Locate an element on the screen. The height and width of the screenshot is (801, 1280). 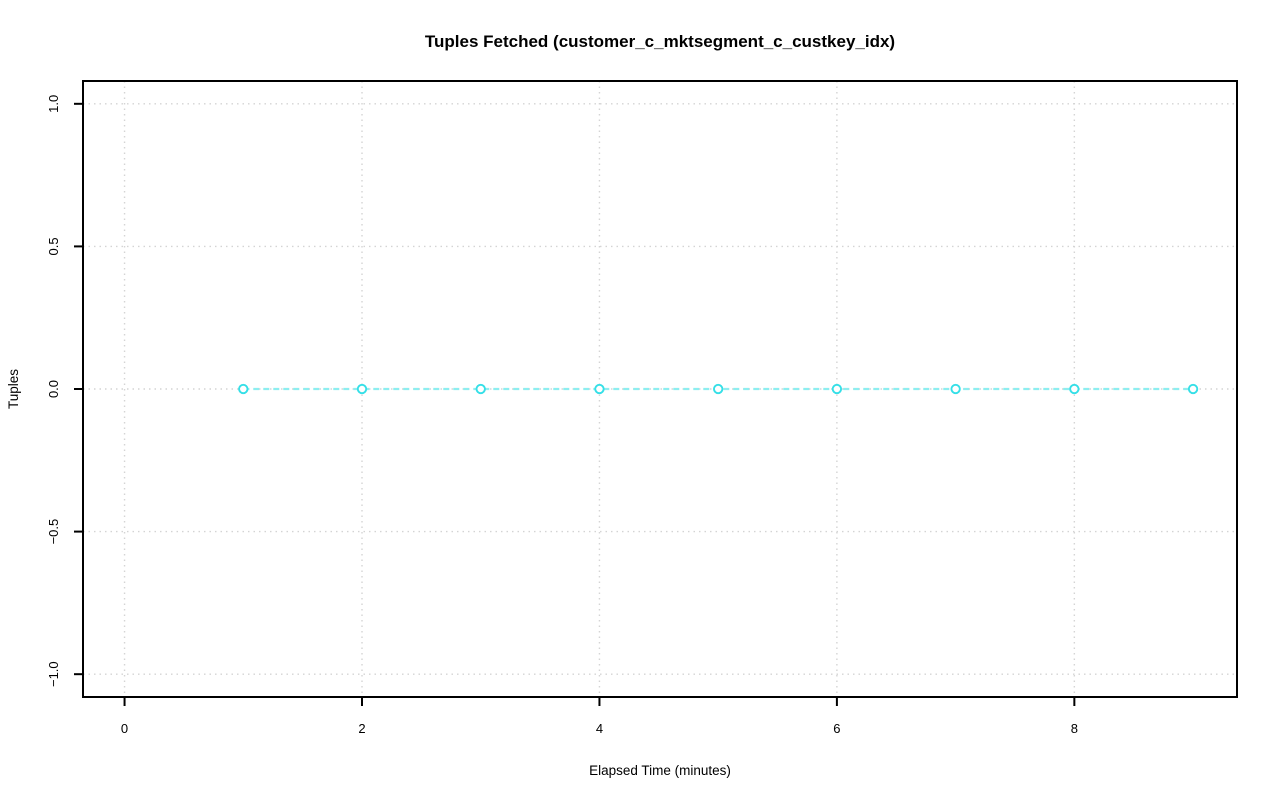
x-tick-label: 2 is located at coordinates (361, 728).